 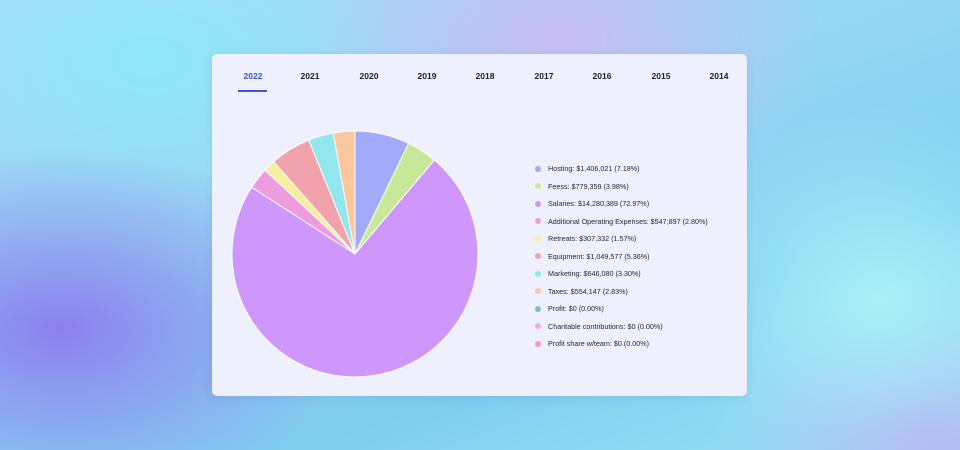 What do you see at coordinates (599, 204) in the screenshot?
I see `legend-label: Salaries: $14,280,389 (72.97%)` at bounding box center [599, 204].